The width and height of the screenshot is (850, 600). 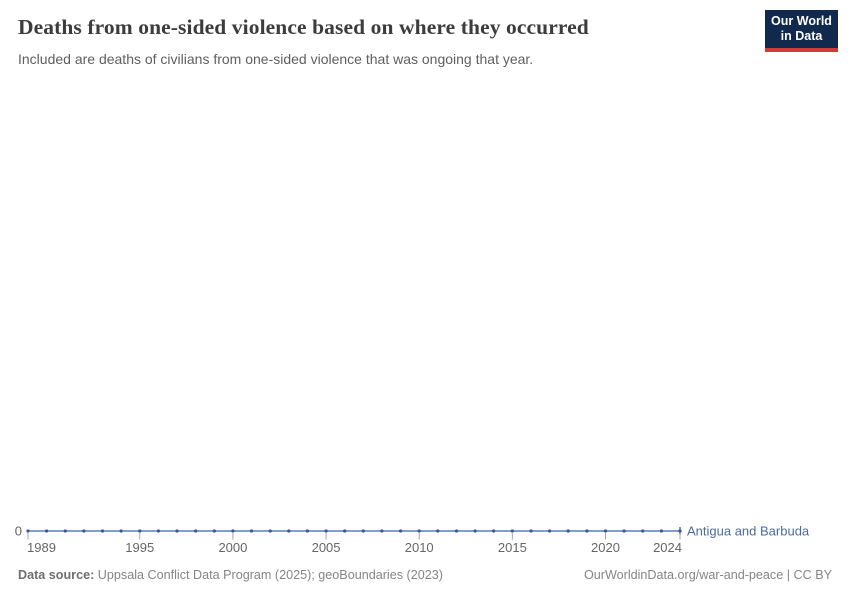 What do you see at coordinates (707, 575) in the screenshot?
I see `rights-note: OurWorldinData.org/war-and-peace | CC BY` at bounding box center [707, 575].